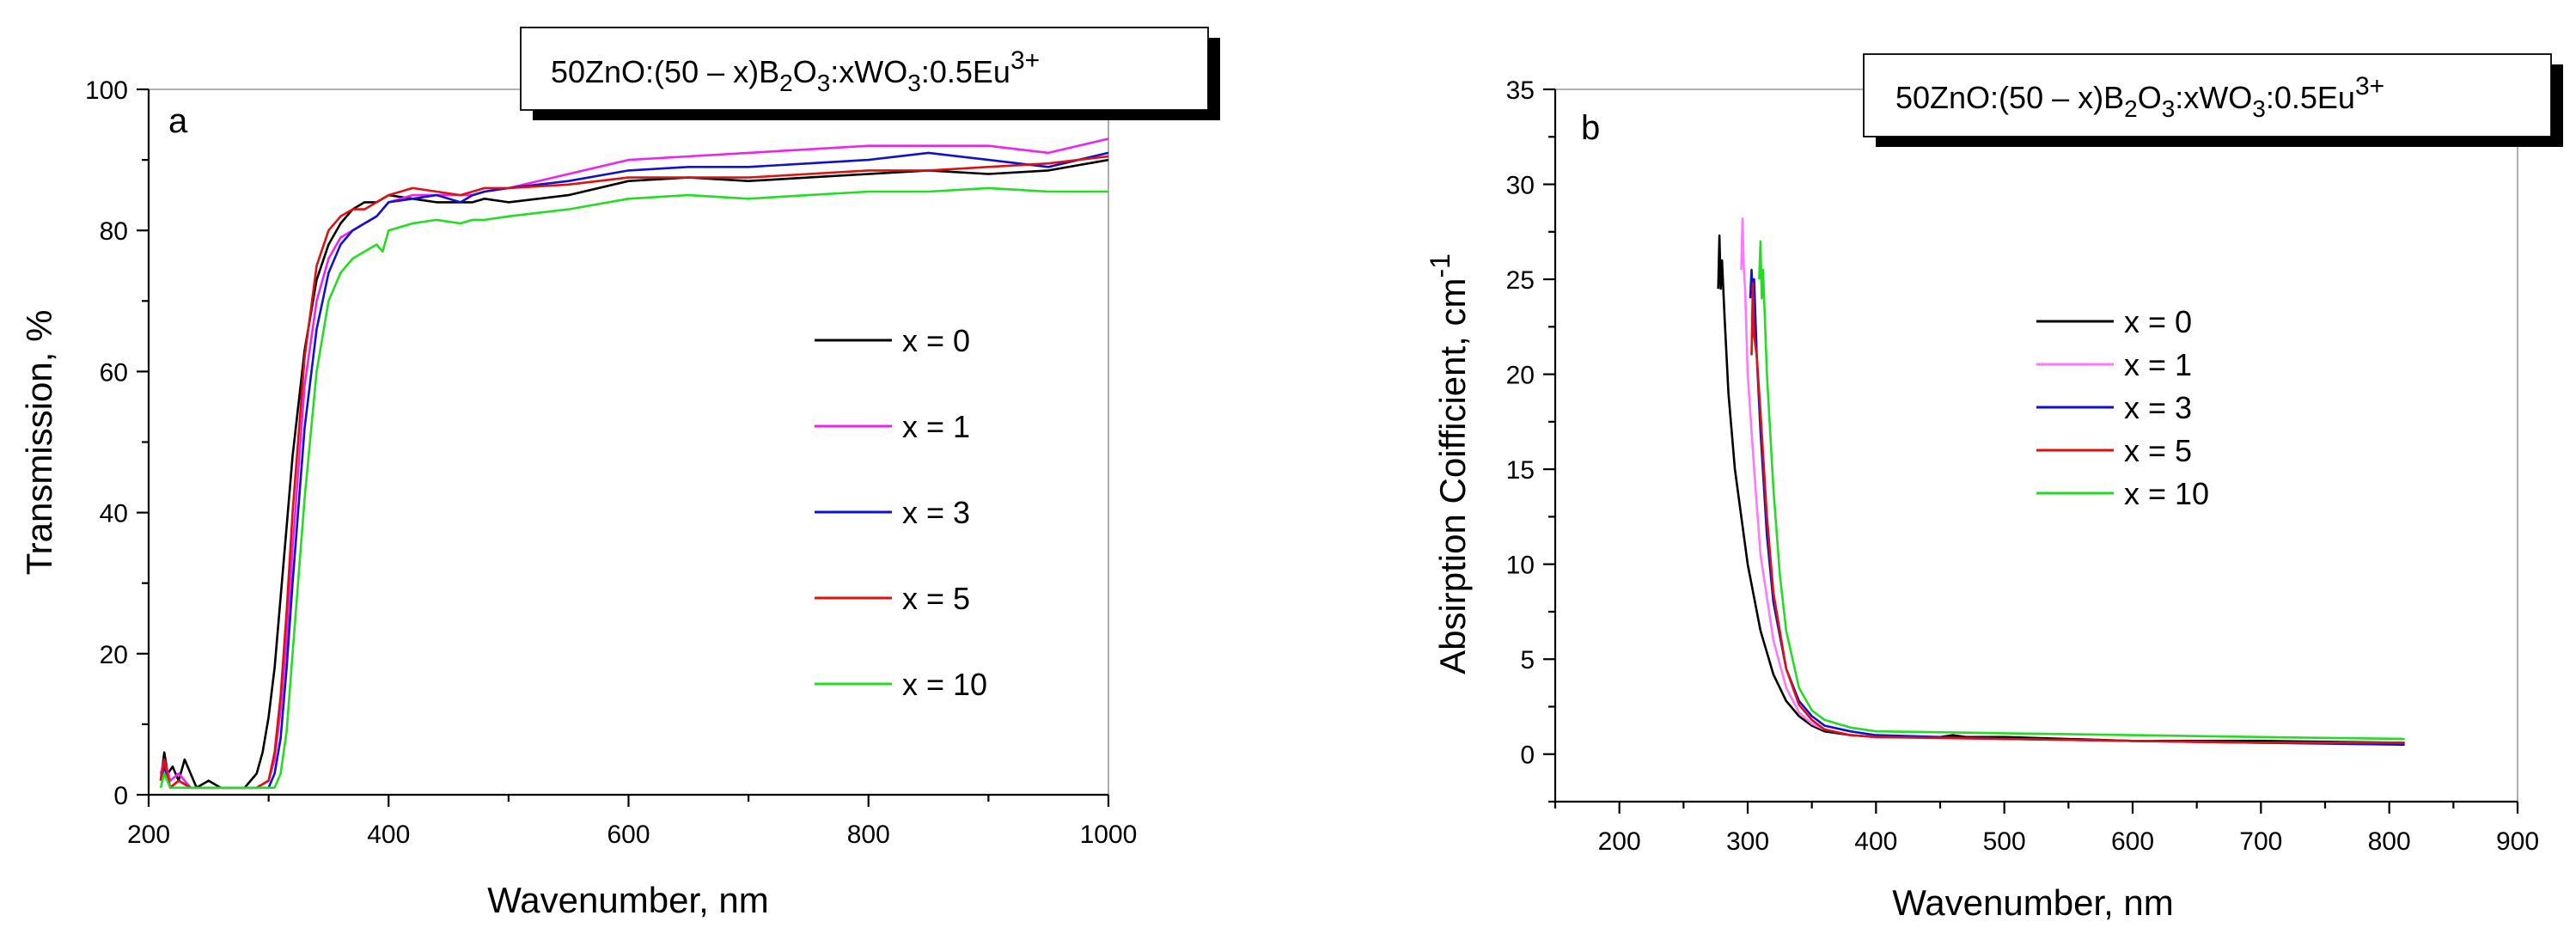 The width and height of the screenshot is (2576, 952). Describe the element at coordinates (106, 91) in the screenshot. I see `y-tick-label: 100` at that location.